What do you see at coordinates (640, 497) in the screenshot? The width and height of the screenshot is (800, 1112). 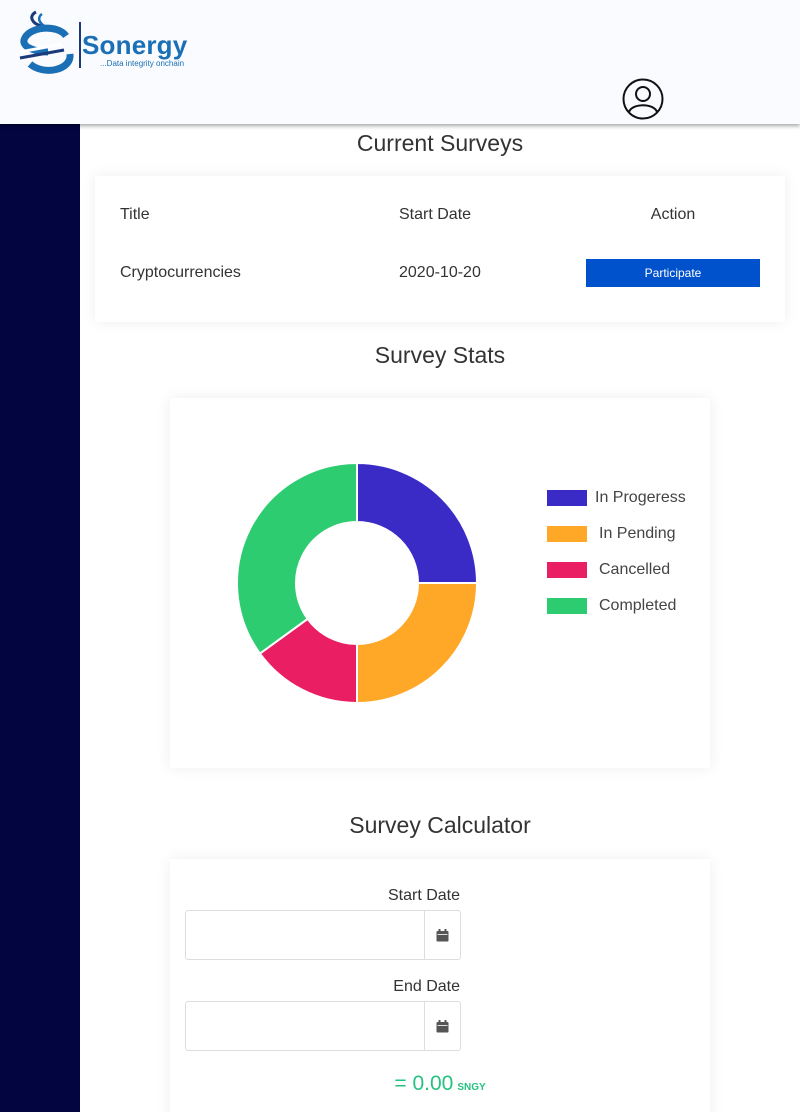 I see `legend-label-in-progress: In Progeress` at bounding box center [640, 497].